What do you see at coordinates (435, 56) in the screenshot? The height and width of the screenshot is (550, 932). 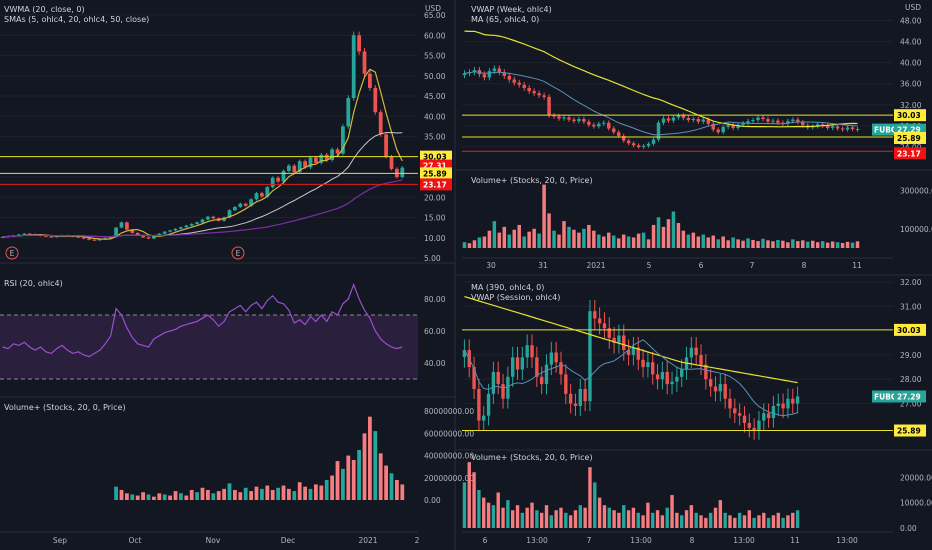 I see `y-tick-label: 55.00` at bounding box center [435, 56].